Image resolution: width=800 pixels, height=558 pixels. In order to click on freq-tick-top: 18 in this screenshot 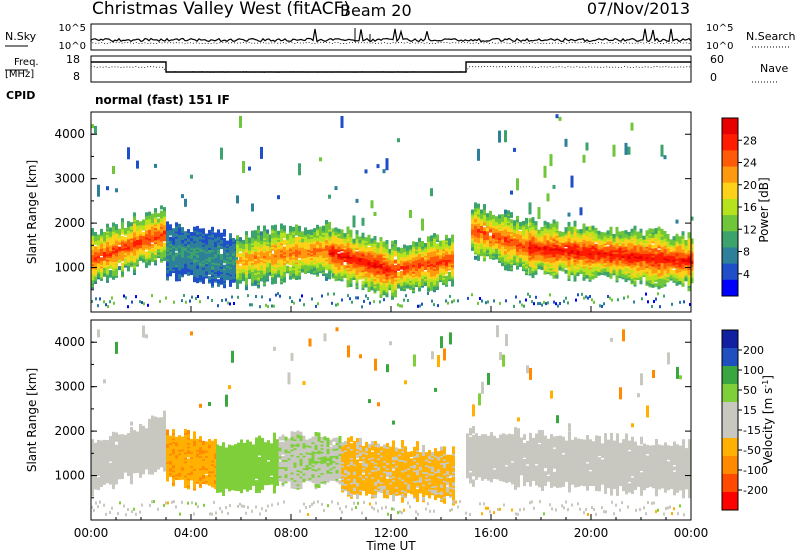, I will do `click(73, 59)`.